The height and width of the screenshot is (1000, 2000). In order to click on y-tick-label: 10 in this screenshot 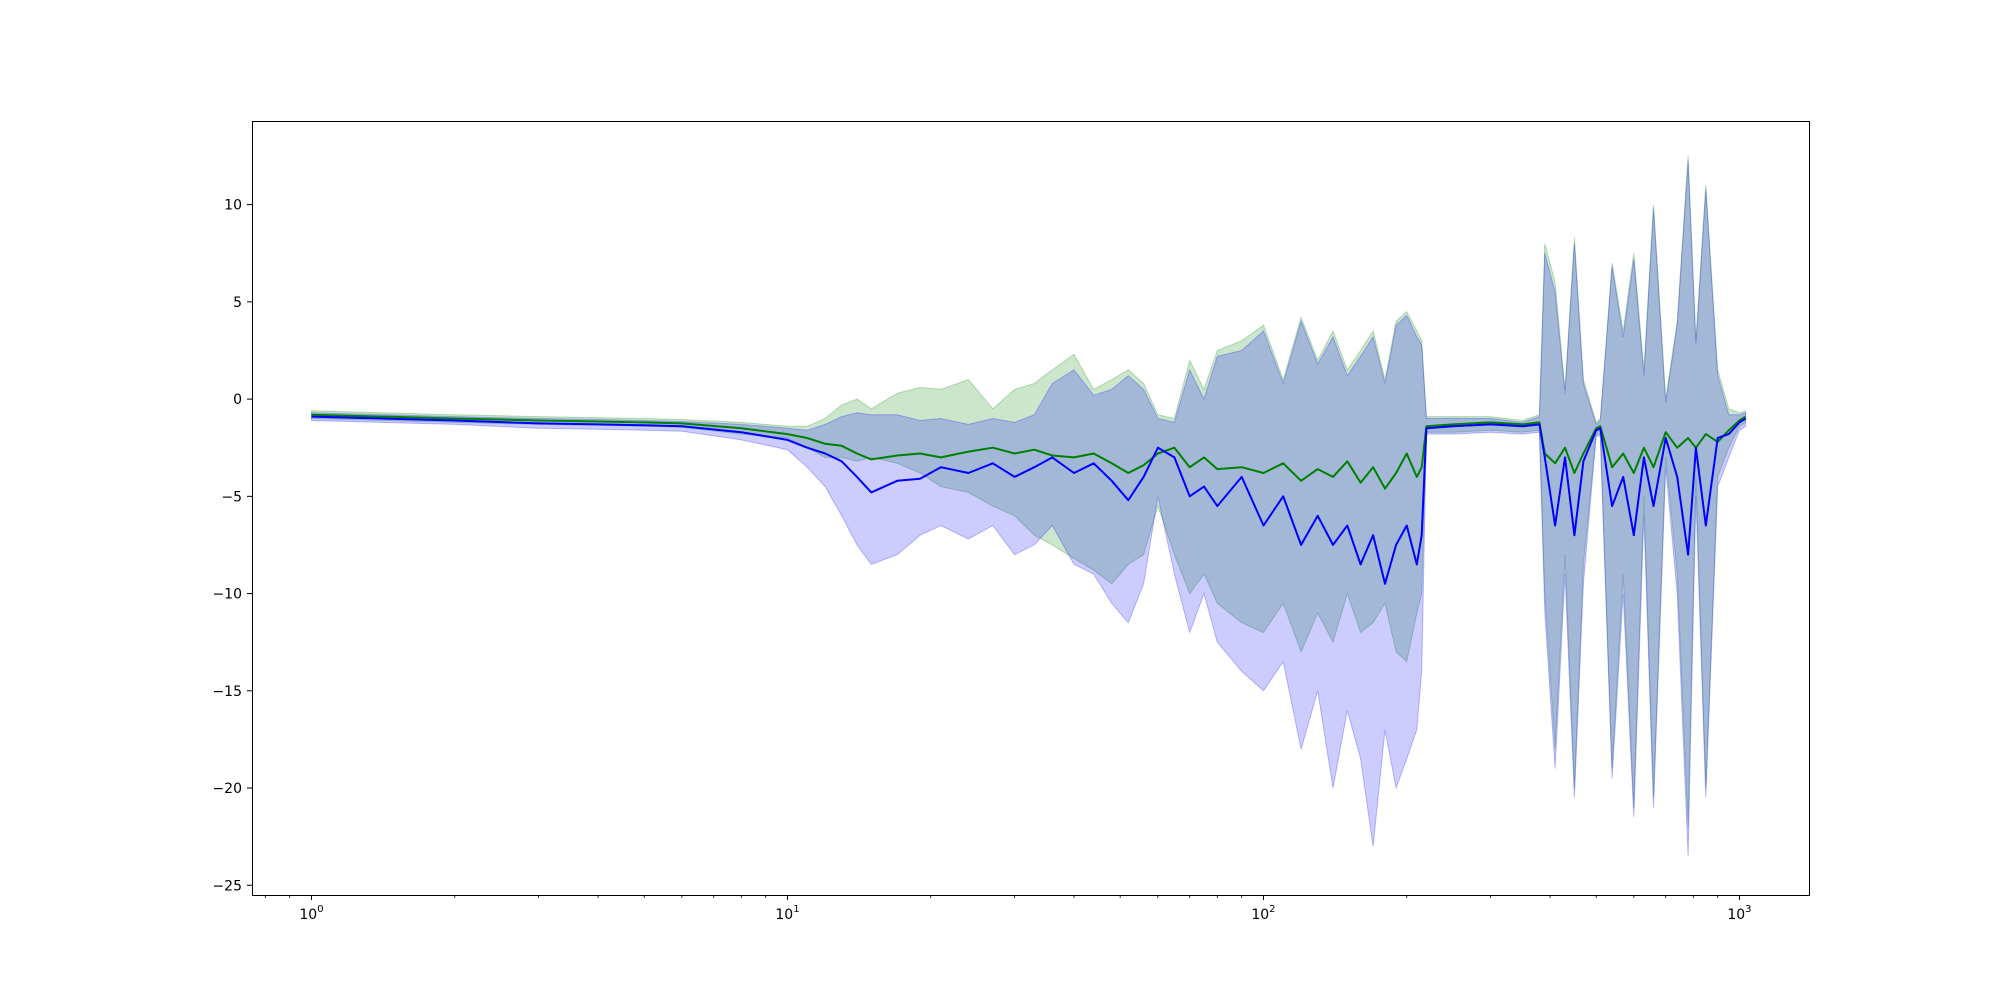, I will do `click(233, 206)`.